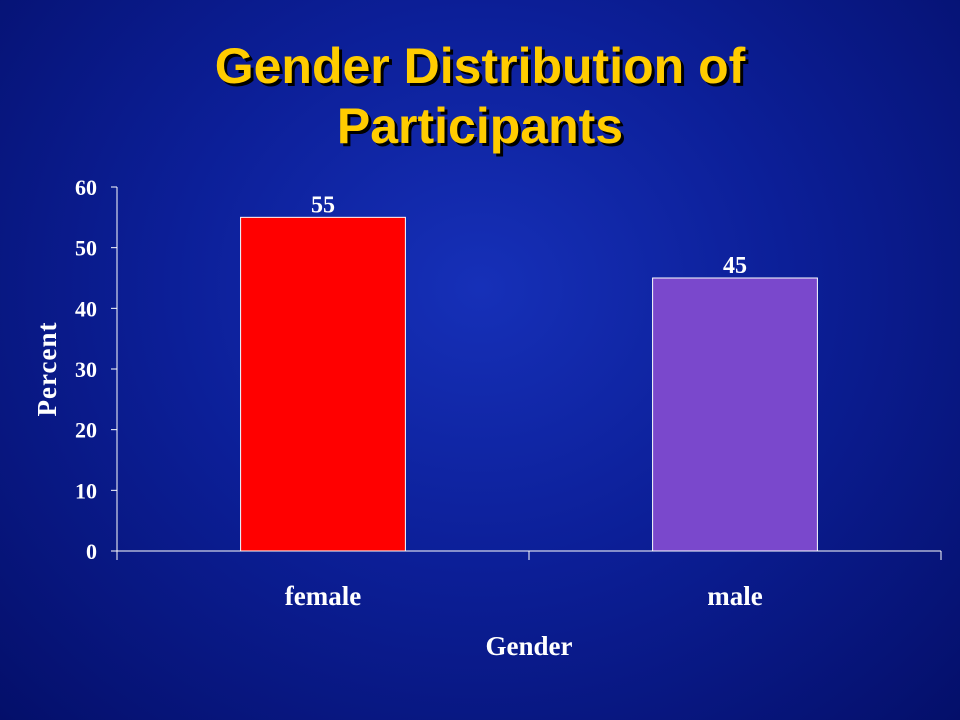 The image size is (960, 720). What do you see at coordinates (529, 646) in the screenshot?
I see `x-axis-title: Gender` at bounding box center [529, 646].